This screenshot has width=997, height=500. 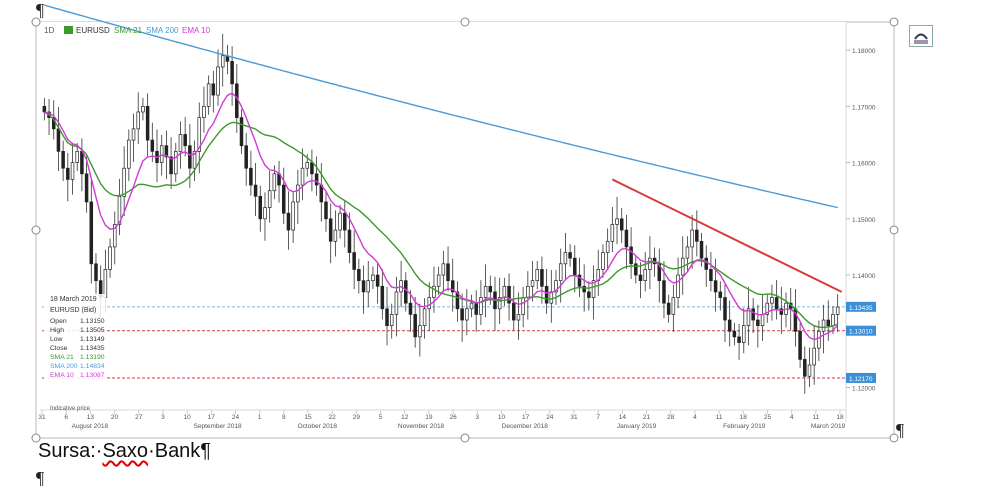 I want to click on x-tick-label: 4, so click(x=695, y=417).